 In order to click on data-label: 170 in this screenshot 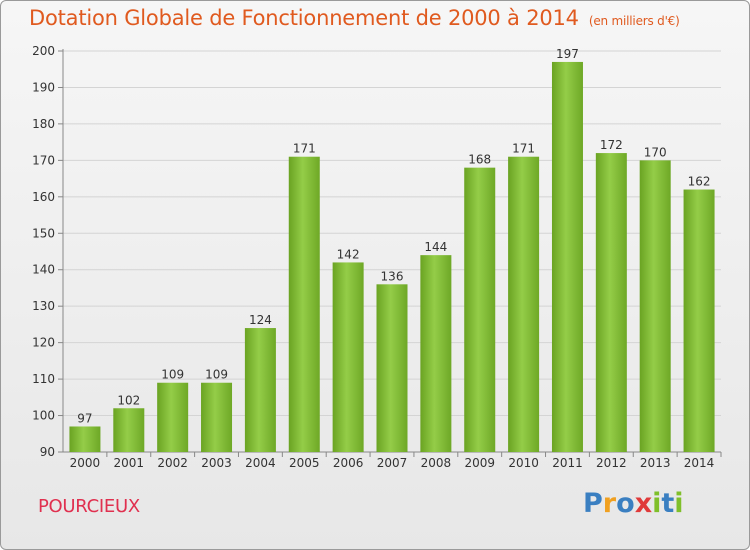, I will do `click(655, 152)`.